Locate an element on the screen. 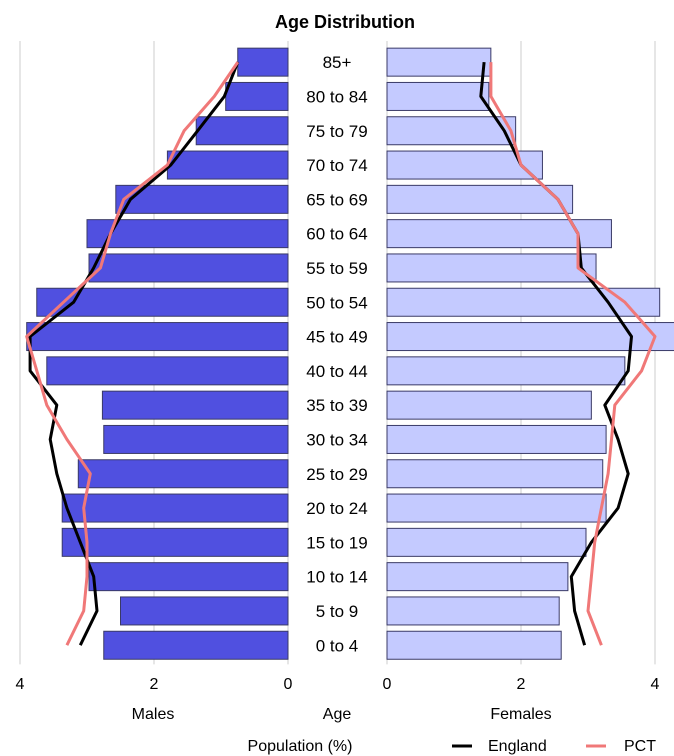  x-axis-label: Population (%) is located at coordinates (300, 746).